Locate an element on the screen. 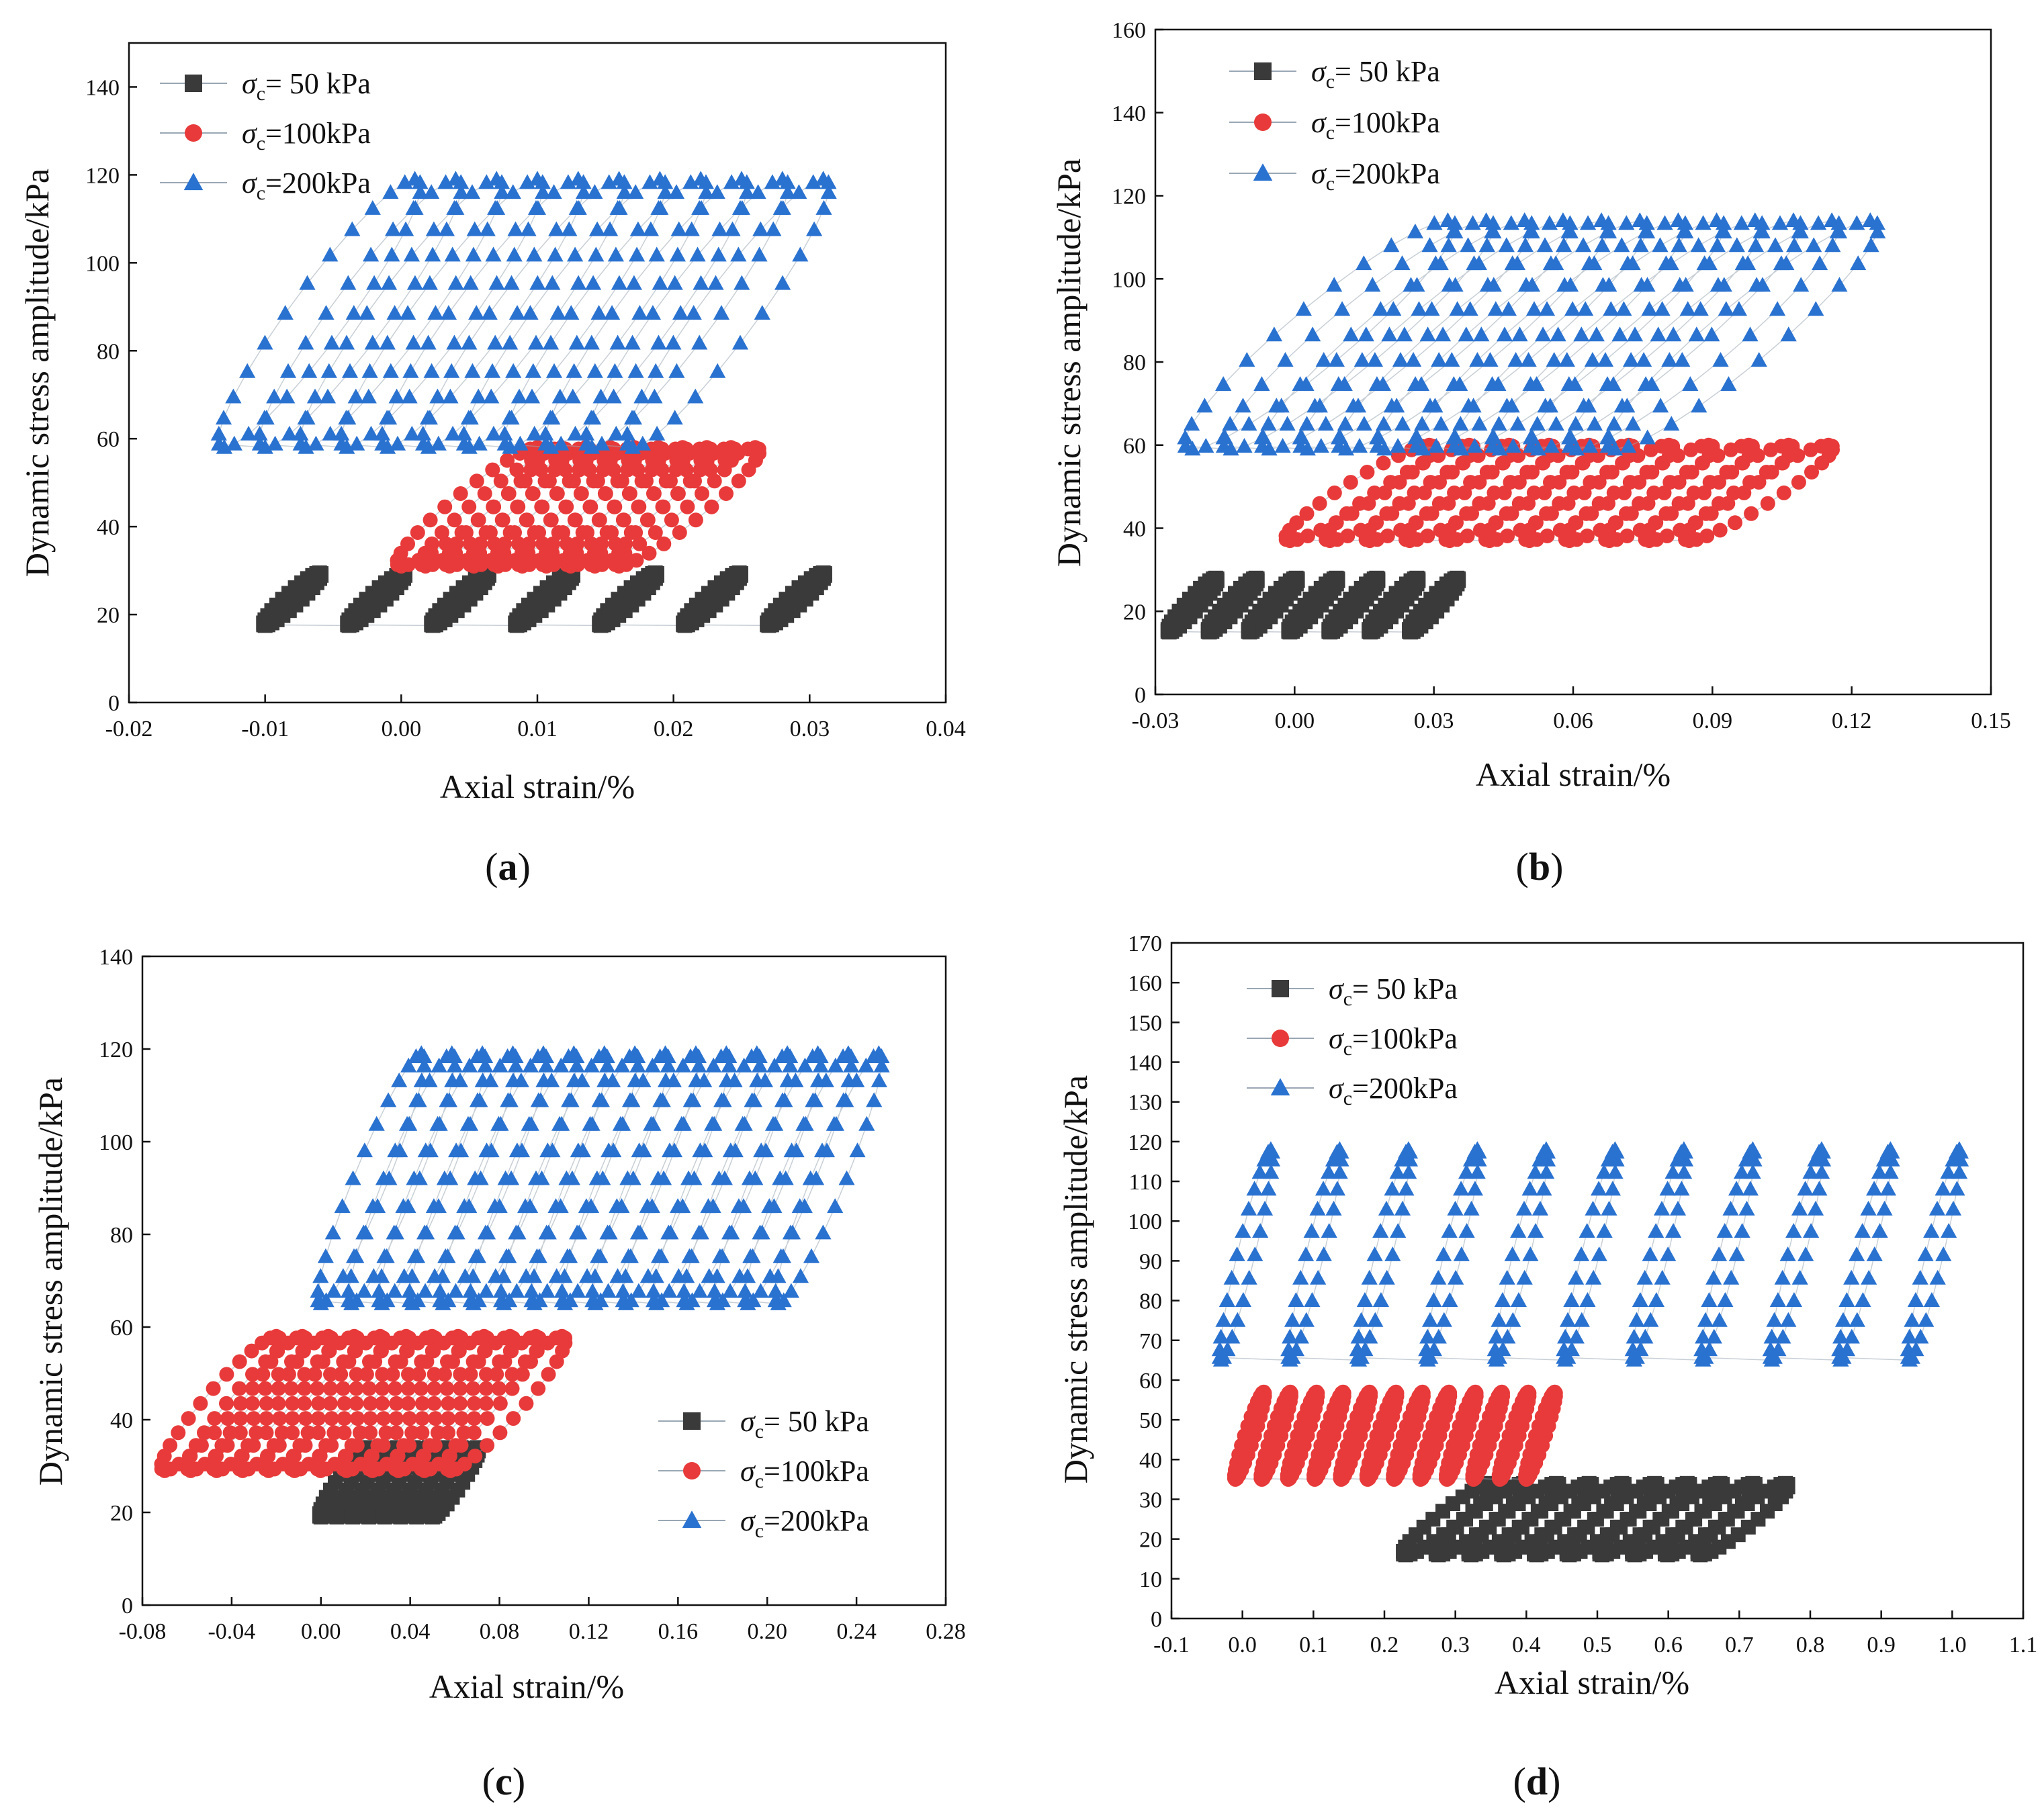 The image size is (2042, 1820). y-tick-label: 0 is located at coordinates (114, 703).